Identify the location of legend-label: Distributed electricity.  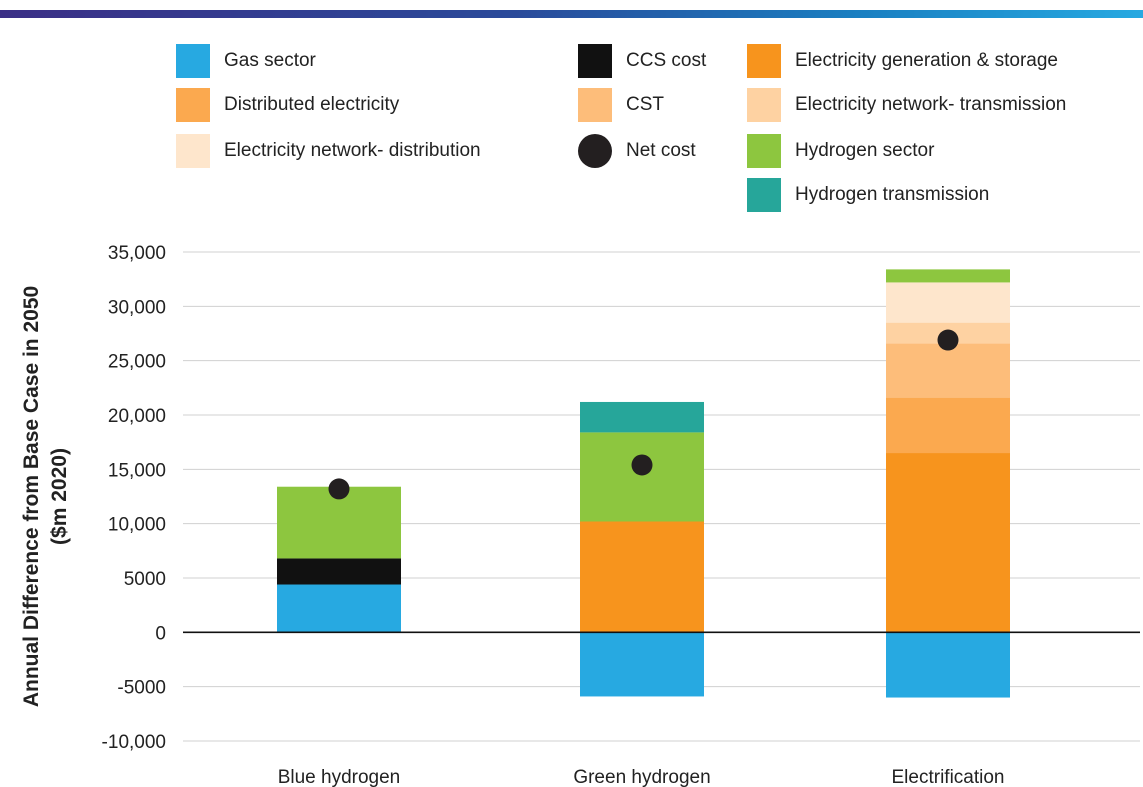
(312, 104).